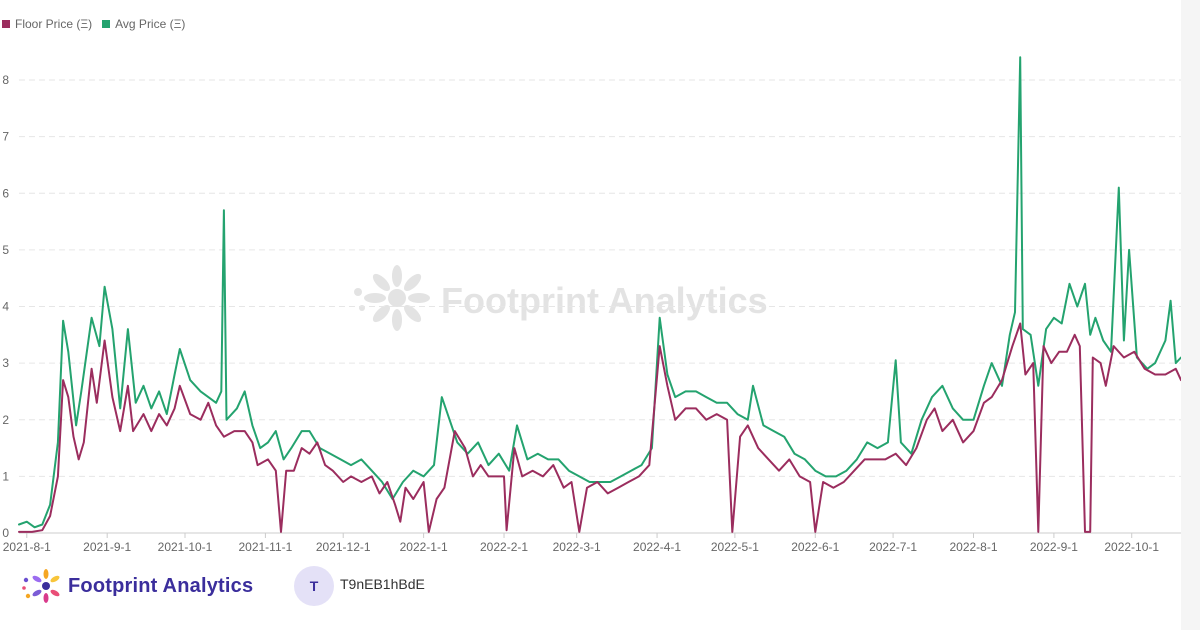  What do you see at coordinates (424, 547) in the screenshot?
I see `x-tick-label: 2022-1-1` at bounding box center [424, 547].